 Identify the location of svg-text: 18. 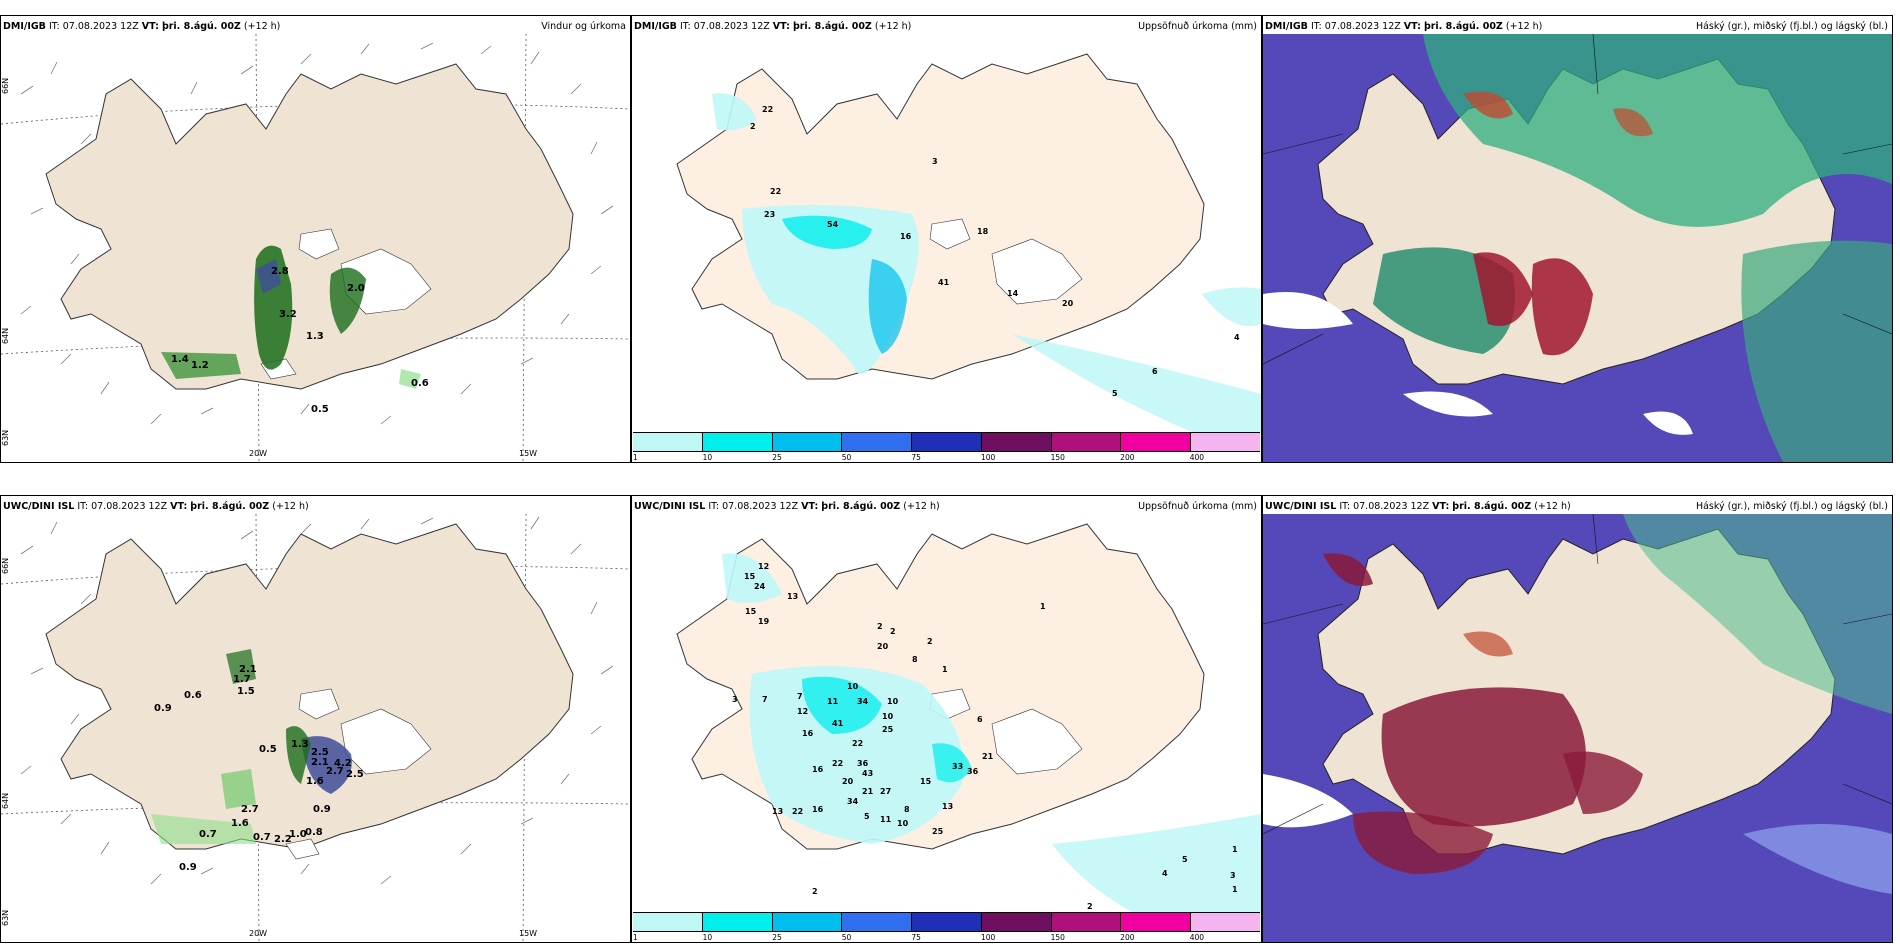
(983, 231).